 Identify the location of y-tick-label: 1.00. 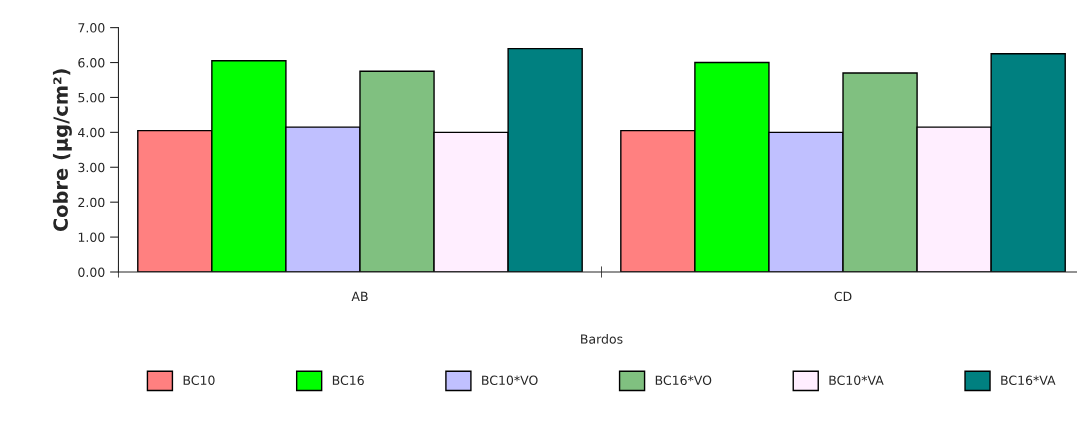
(91, 237).